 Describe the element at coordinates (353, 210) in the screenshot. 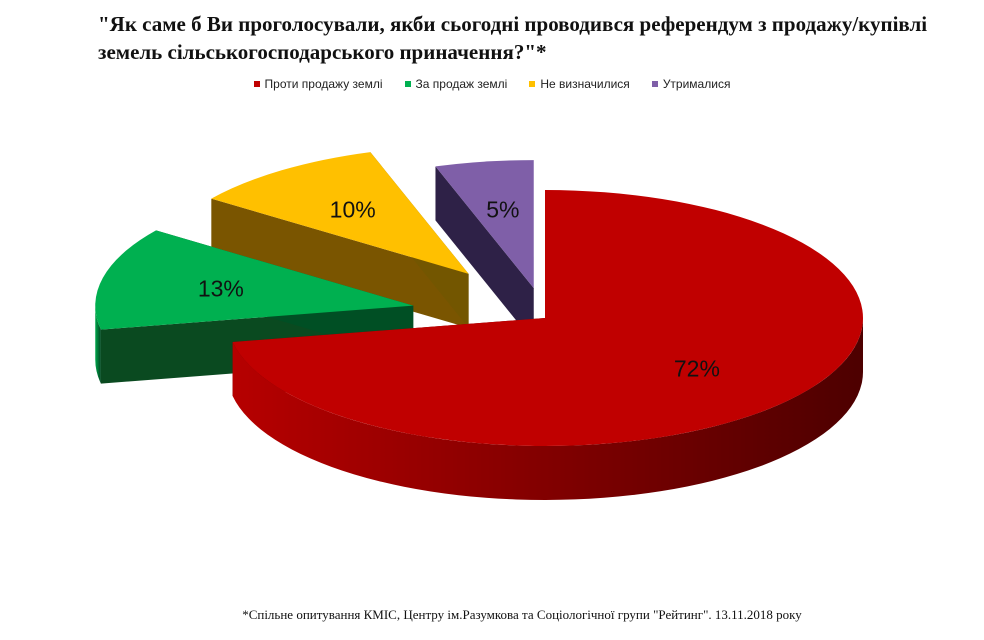

I see `data-label-undecided: 10%` at that location.